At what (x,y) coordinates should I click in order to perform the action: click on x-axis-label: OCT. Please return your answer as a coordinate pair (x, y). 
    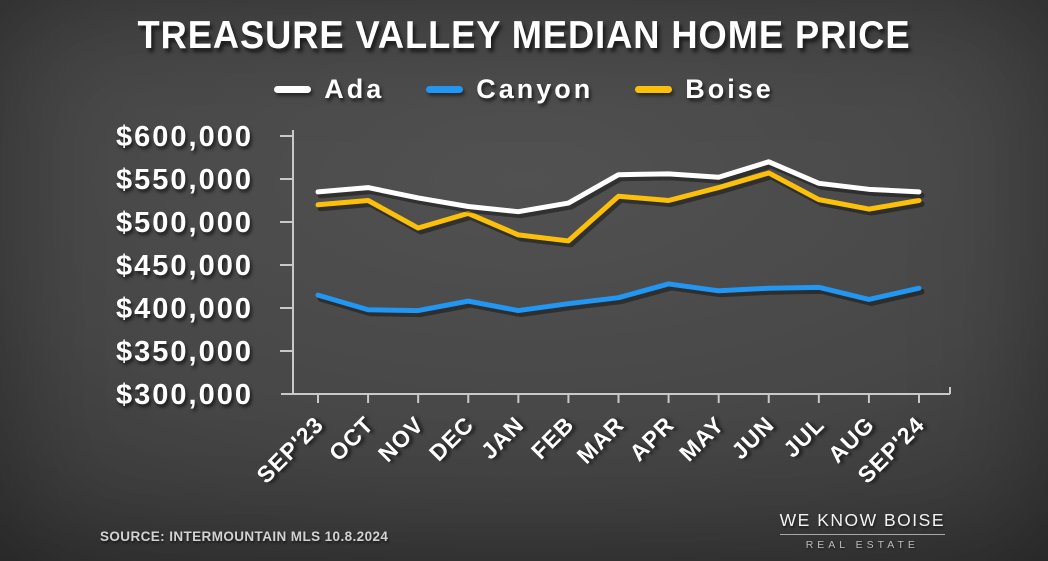
    Looking at the image, I should click on (351, 438).